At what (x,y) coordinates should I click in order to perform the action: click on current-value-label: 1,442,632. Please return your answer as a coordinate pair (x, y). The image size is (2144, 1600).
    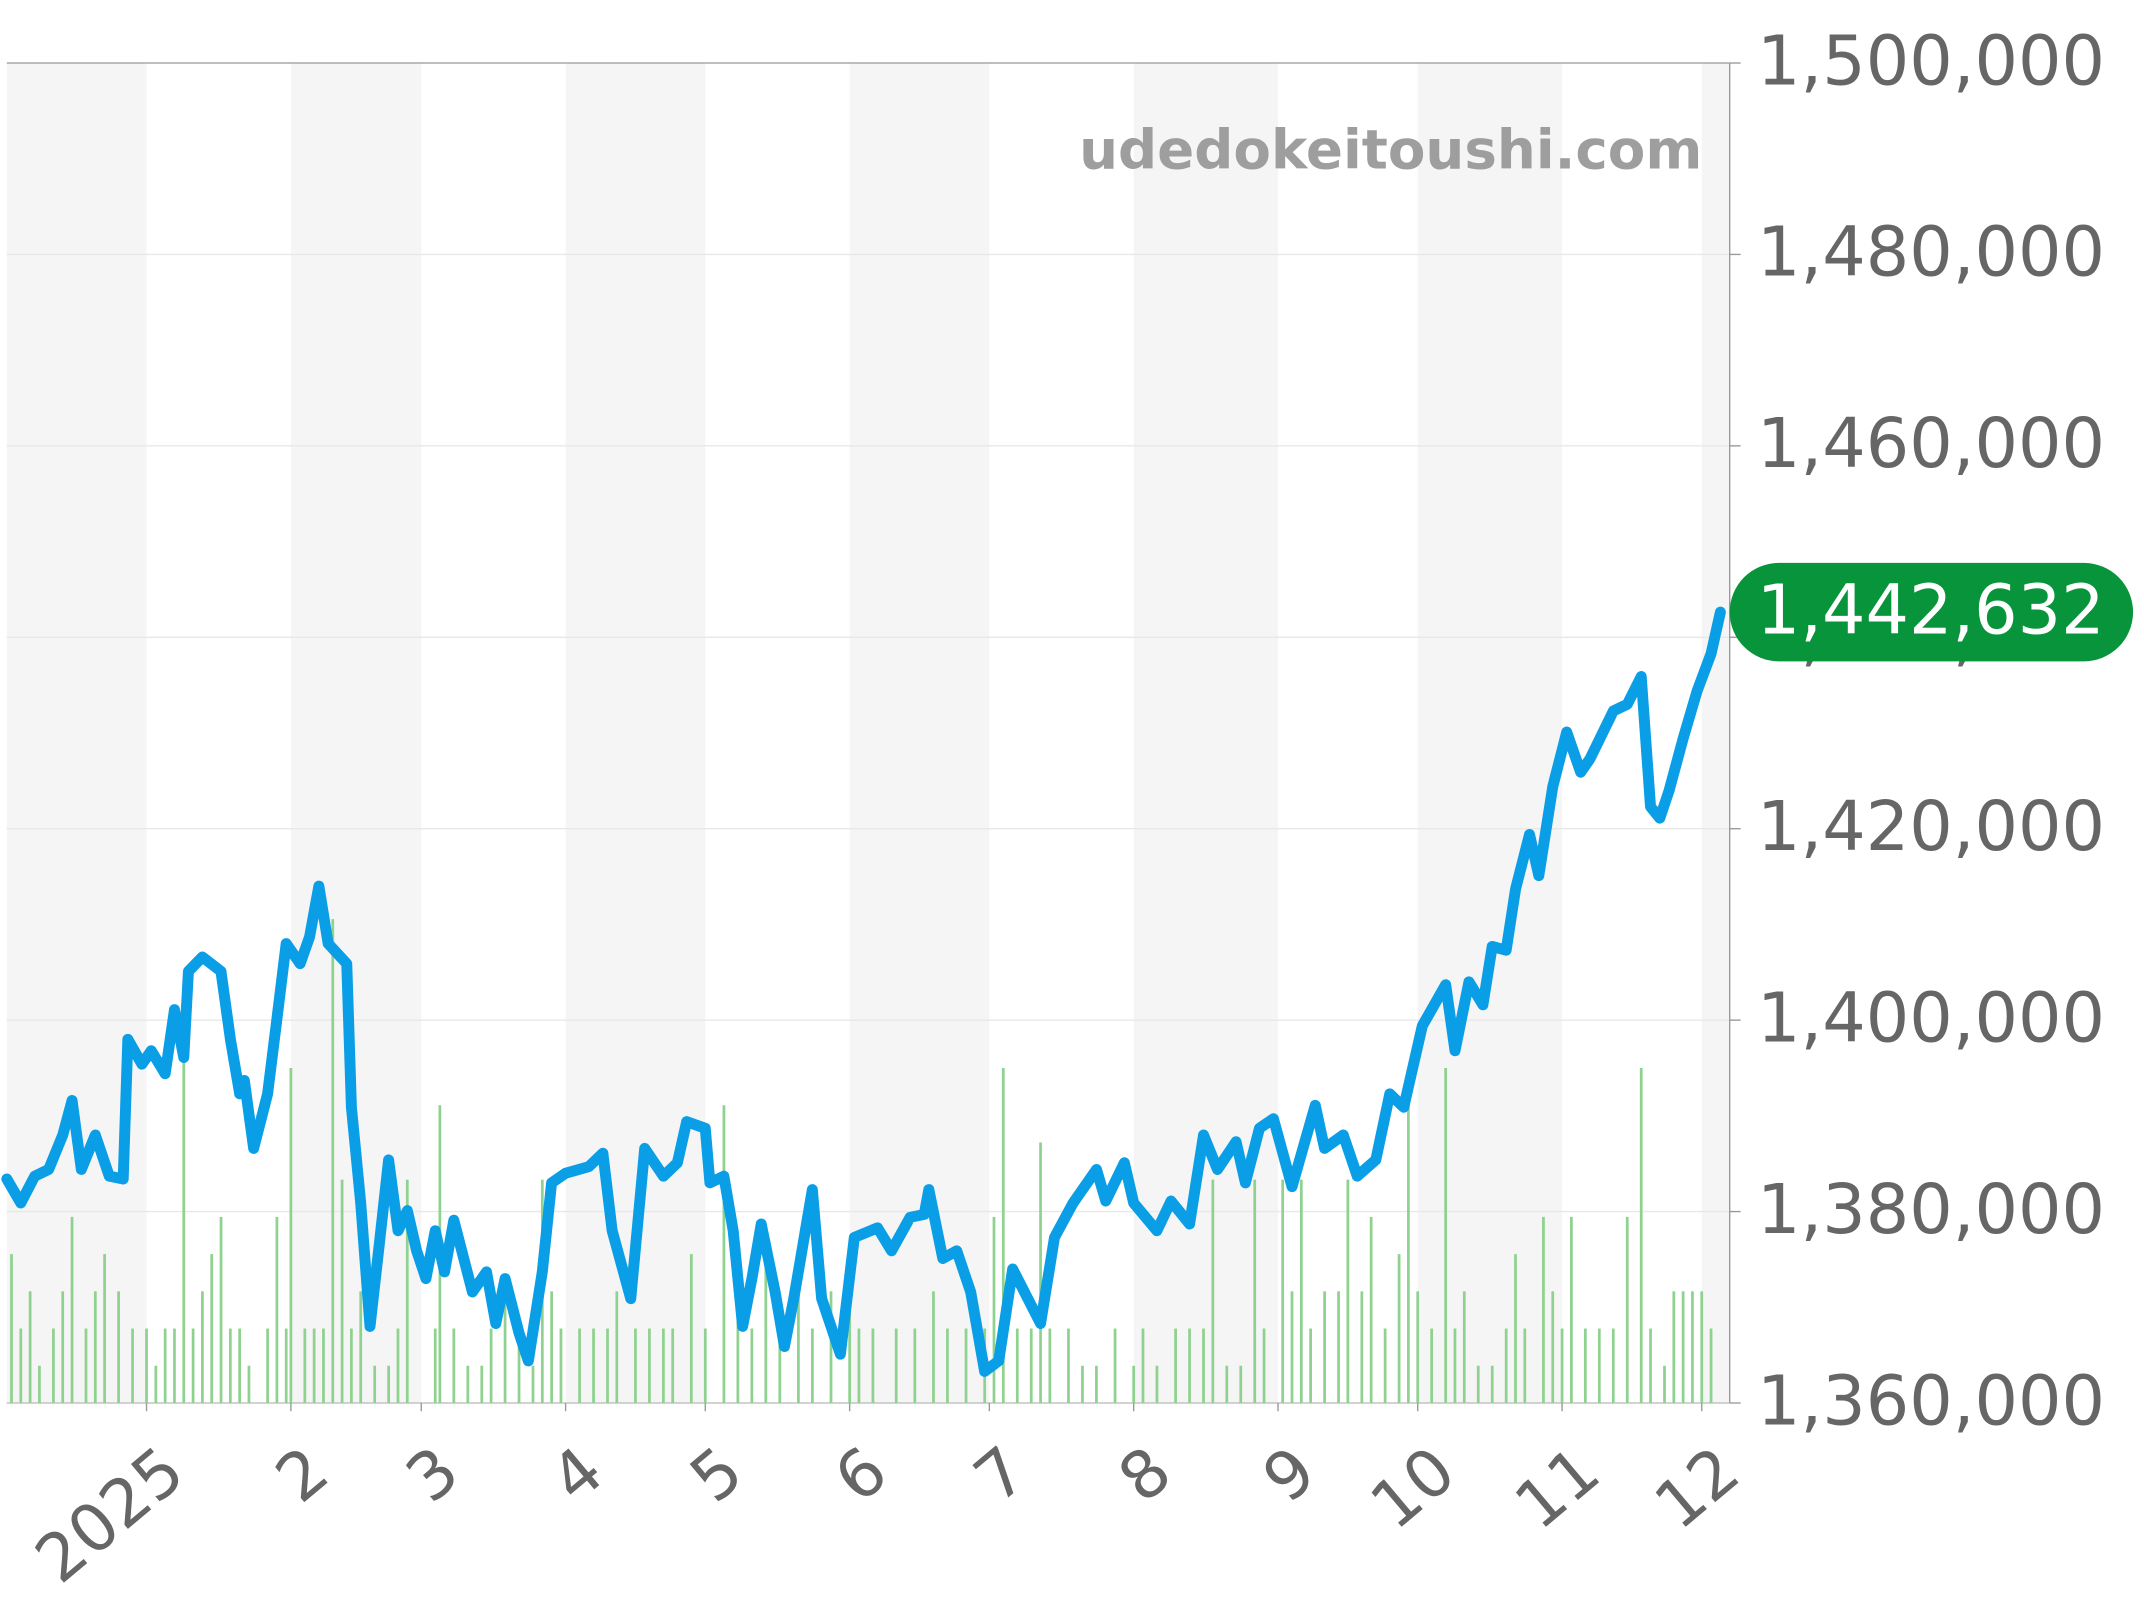
    Looking at the image, I should click on (1931, 610).